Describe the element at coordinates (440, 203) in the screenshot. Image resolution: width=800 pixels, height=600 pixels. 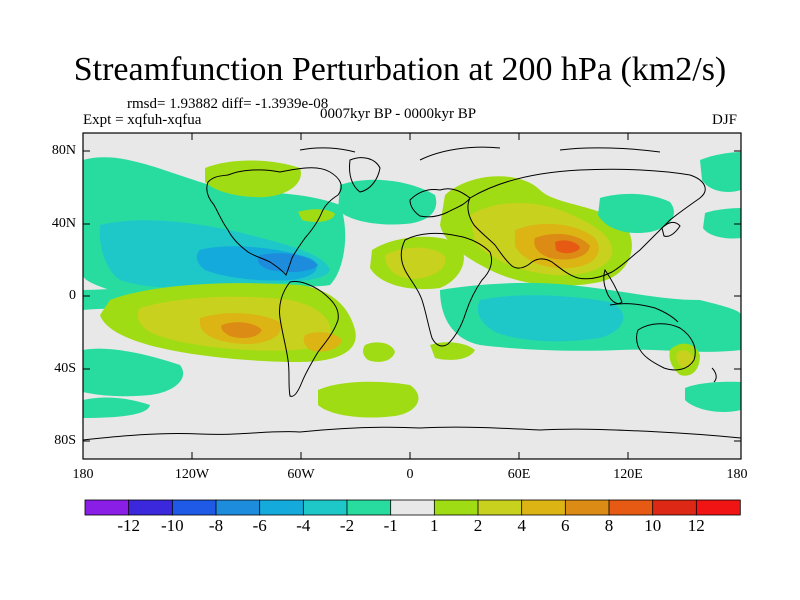
I see `coast-europe` at that location.